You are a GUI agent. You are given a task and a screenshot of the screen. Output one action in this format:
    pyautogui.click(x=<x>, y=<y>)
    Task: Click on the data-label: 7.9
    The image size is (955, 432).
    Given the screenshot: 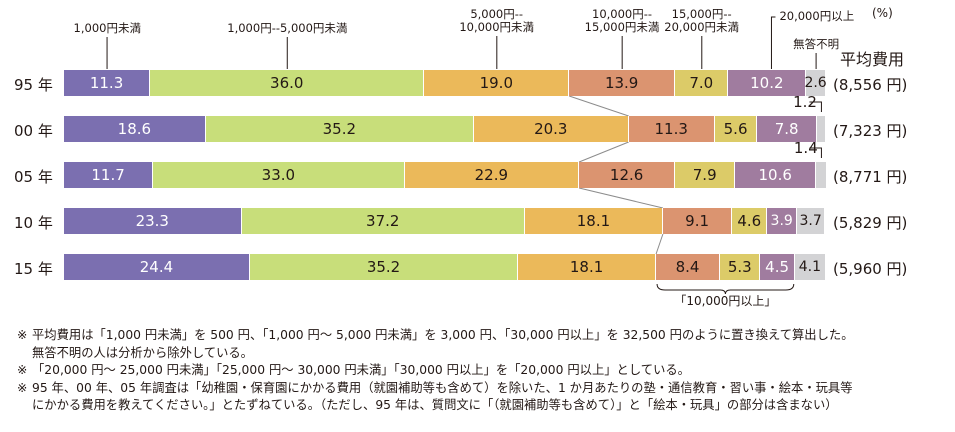 What is the action you would take?
    pyautogui.click(x=704, y=175)
    